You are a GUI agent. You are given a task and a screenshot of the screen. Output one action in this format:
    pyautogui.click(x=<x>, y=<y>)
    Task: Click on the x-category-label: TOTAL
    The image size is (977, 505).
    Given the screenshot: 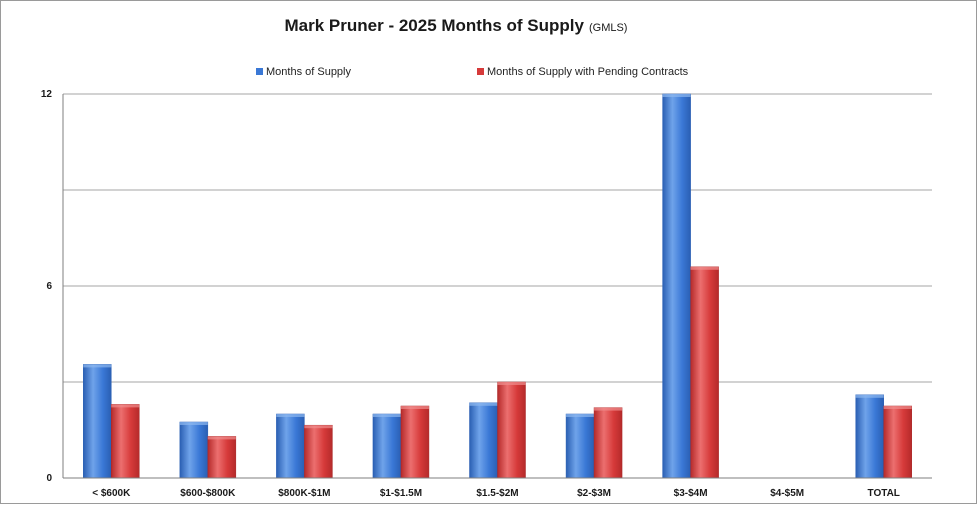 What is the action you would take?
    pyautogui.click(x=884, y=493)
    